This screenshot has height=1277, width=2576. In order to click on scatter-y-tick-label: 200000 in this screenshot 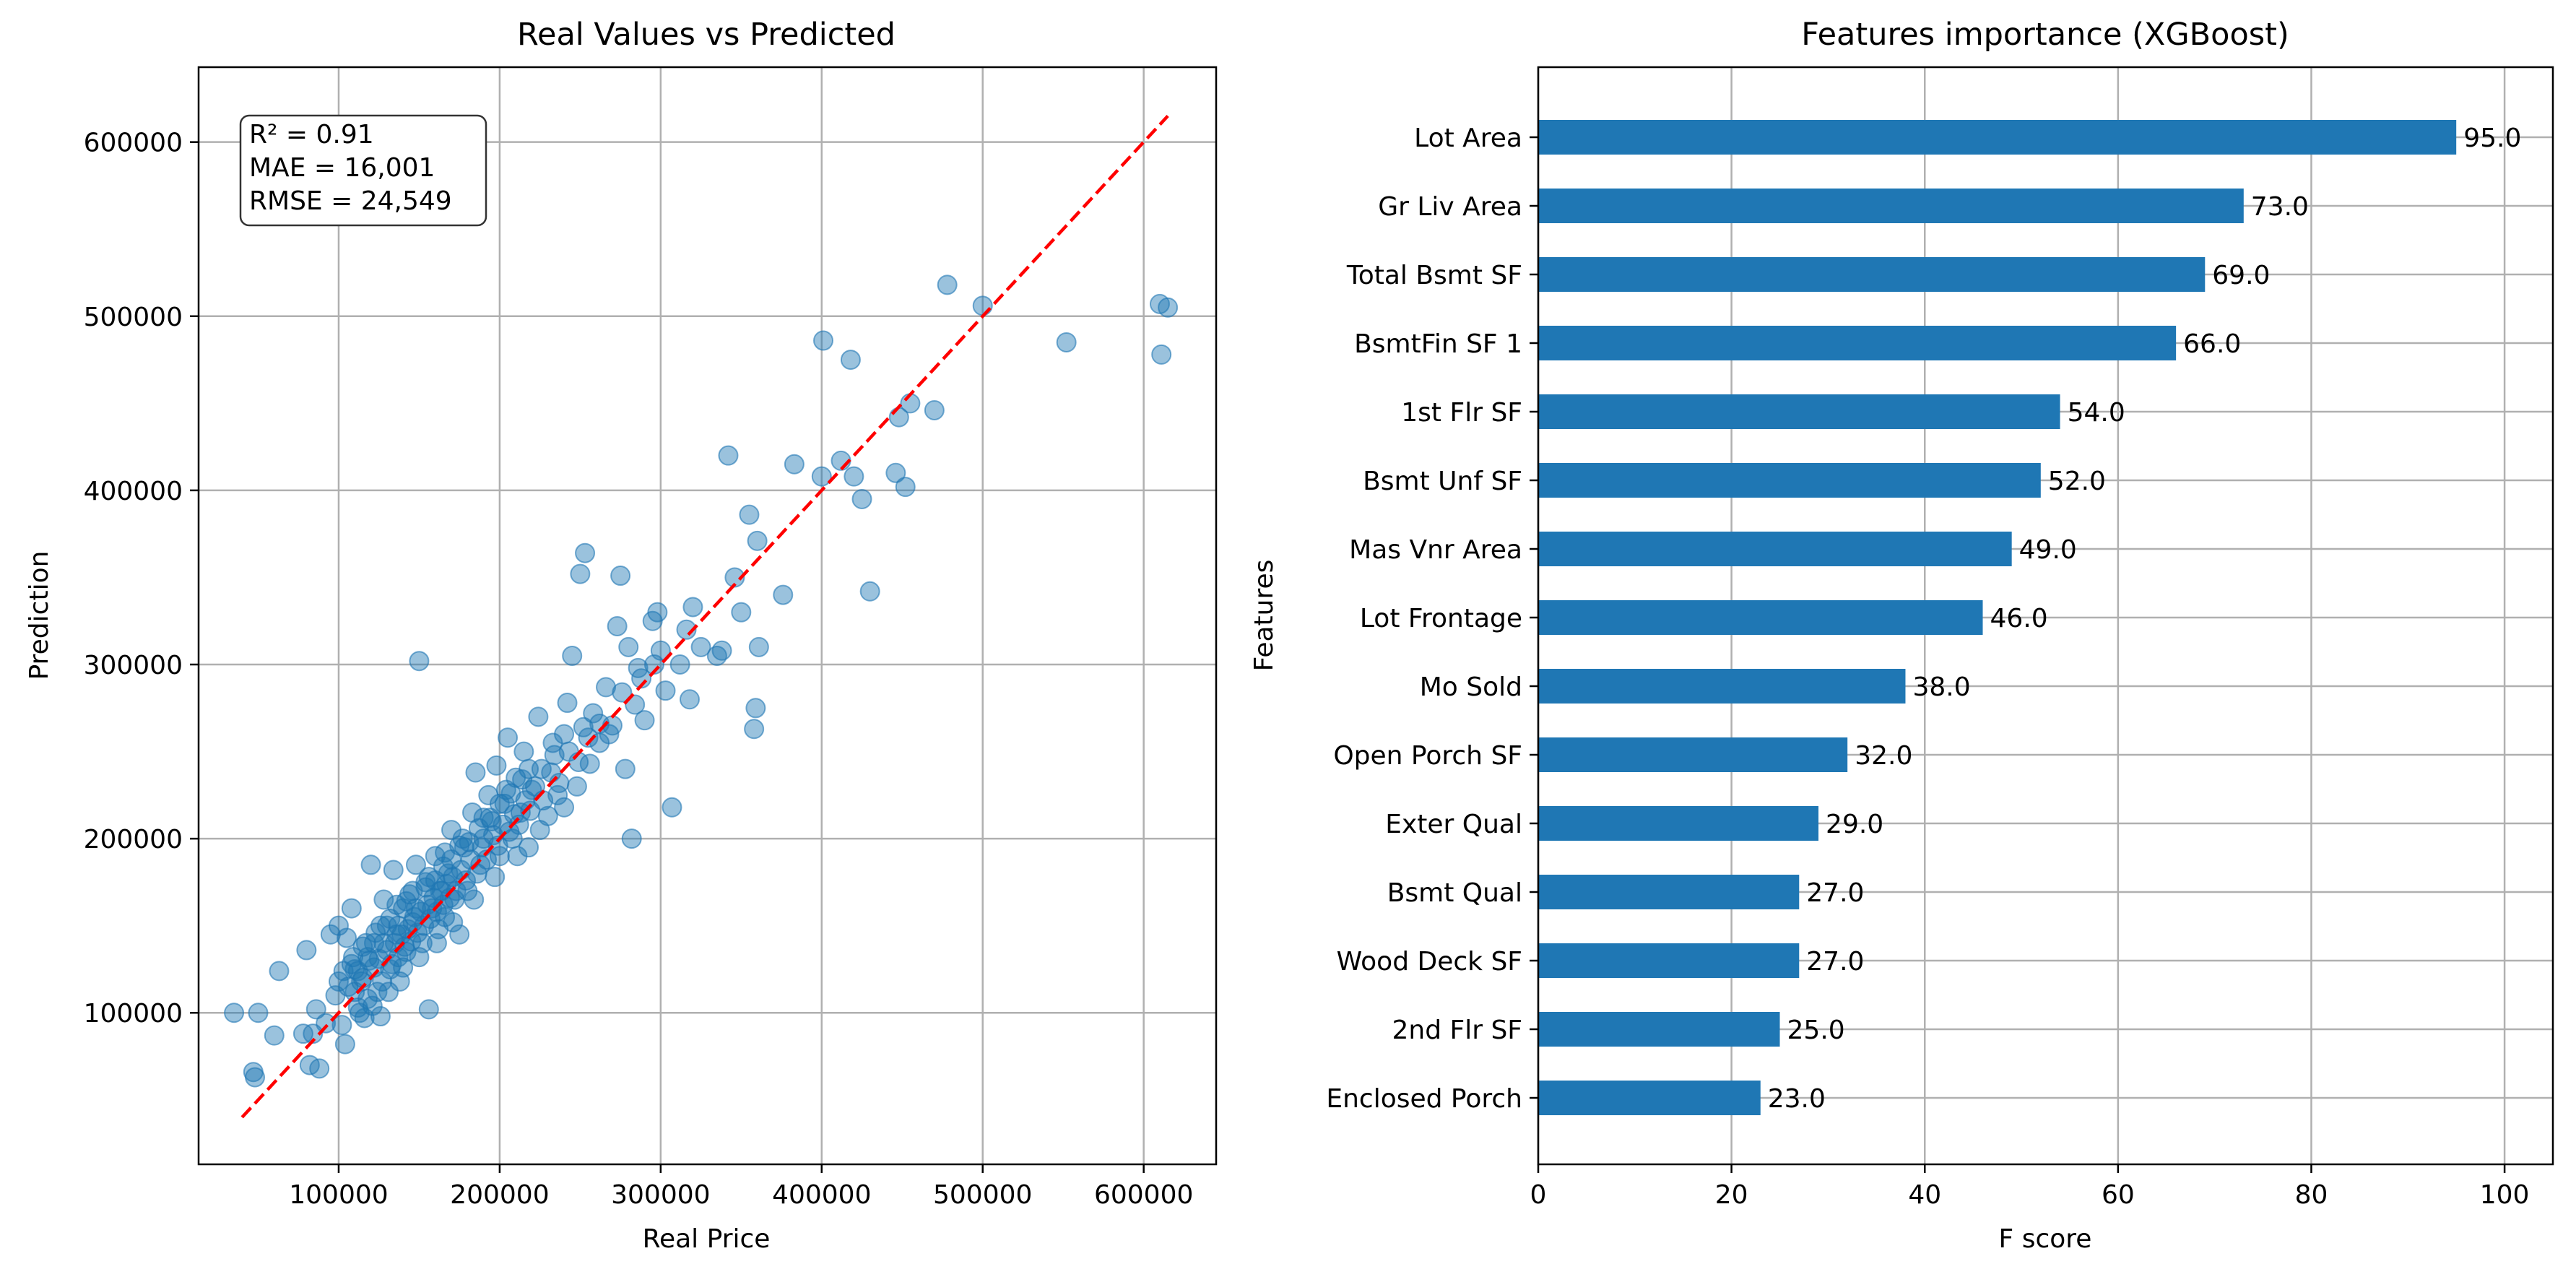, I will do `click(133, 839)`.